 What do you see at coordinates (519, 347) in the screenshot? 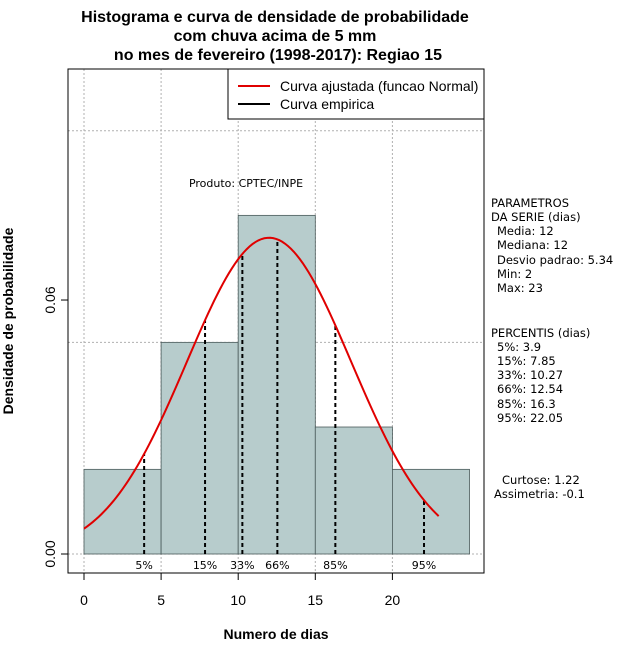
I see `percentil-5: 5%: 3.9` at bounding box center [519, 347].